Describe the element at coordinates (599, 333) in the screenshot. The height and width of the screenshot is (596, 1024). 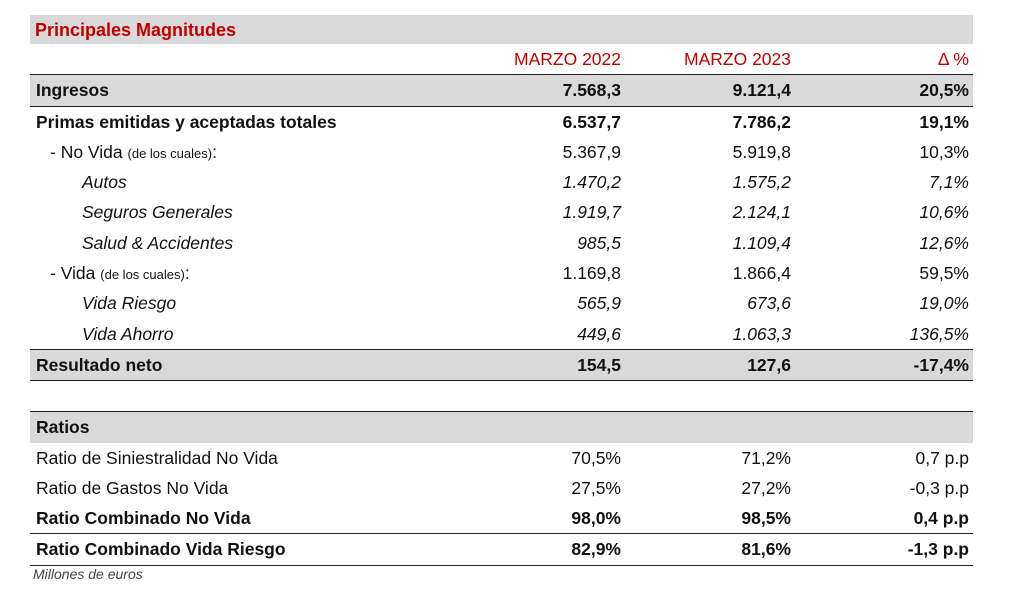
I see `value-marzo-2022: 449,6` at that location.